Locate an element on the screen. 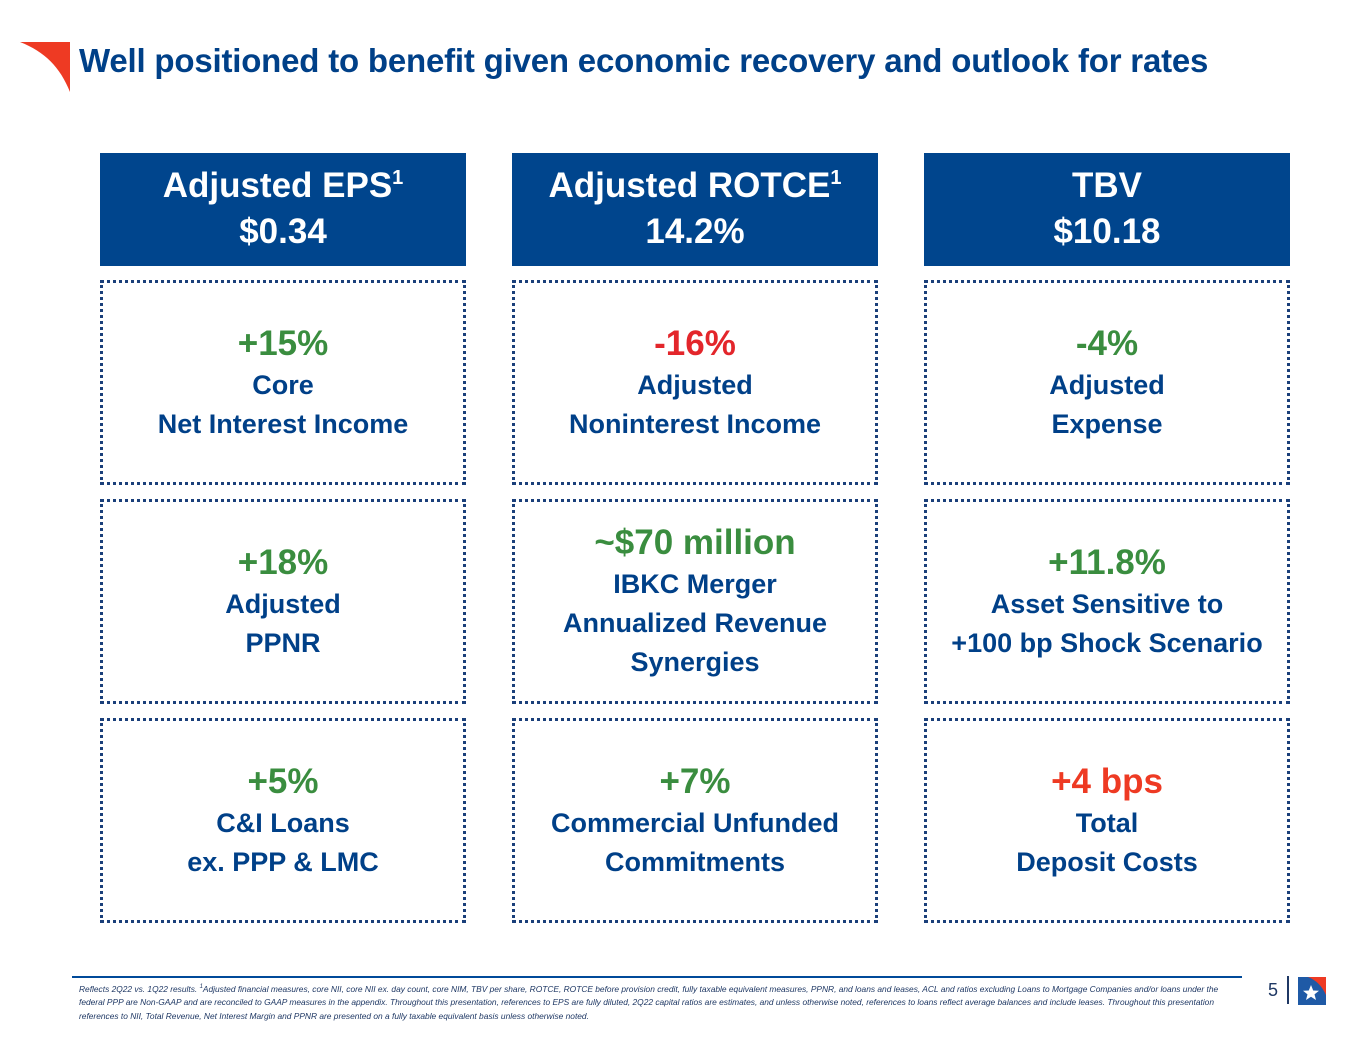 The image size is (1365, 1040). metric-label: Asset Sensitive to is located at coordinates (1107, 603).